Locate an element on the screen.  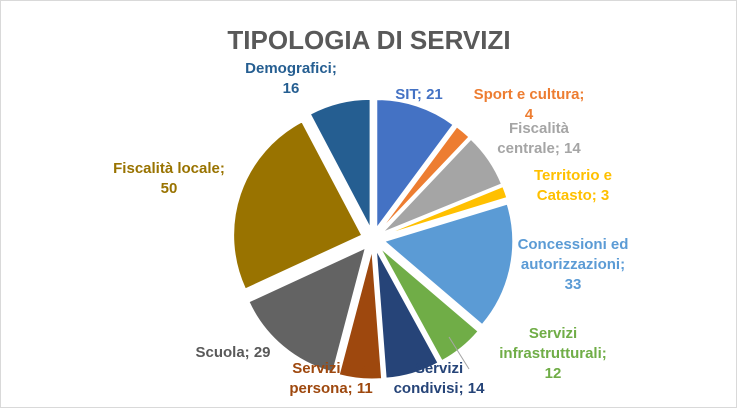
pie-slice-concessioni-ed-autorizzazioni is located at coordinates (448, 264).